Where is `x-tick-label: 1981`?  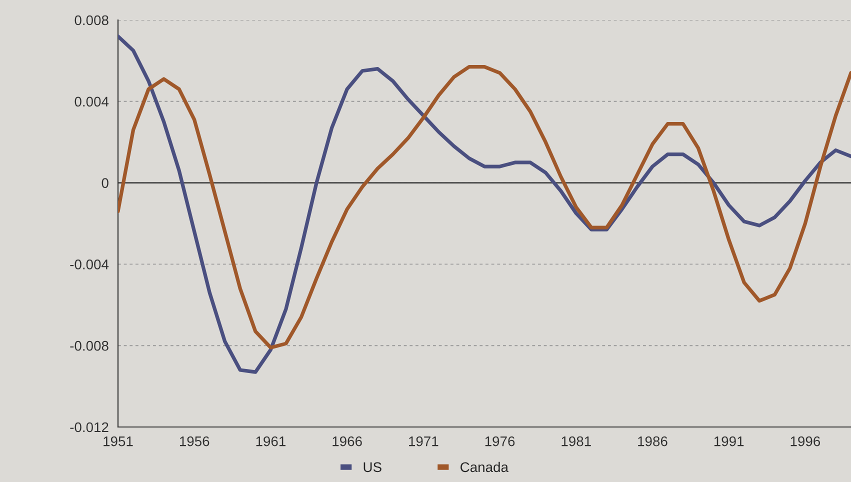
x-tick-label: 1981 is located at coordinates (576, 441).